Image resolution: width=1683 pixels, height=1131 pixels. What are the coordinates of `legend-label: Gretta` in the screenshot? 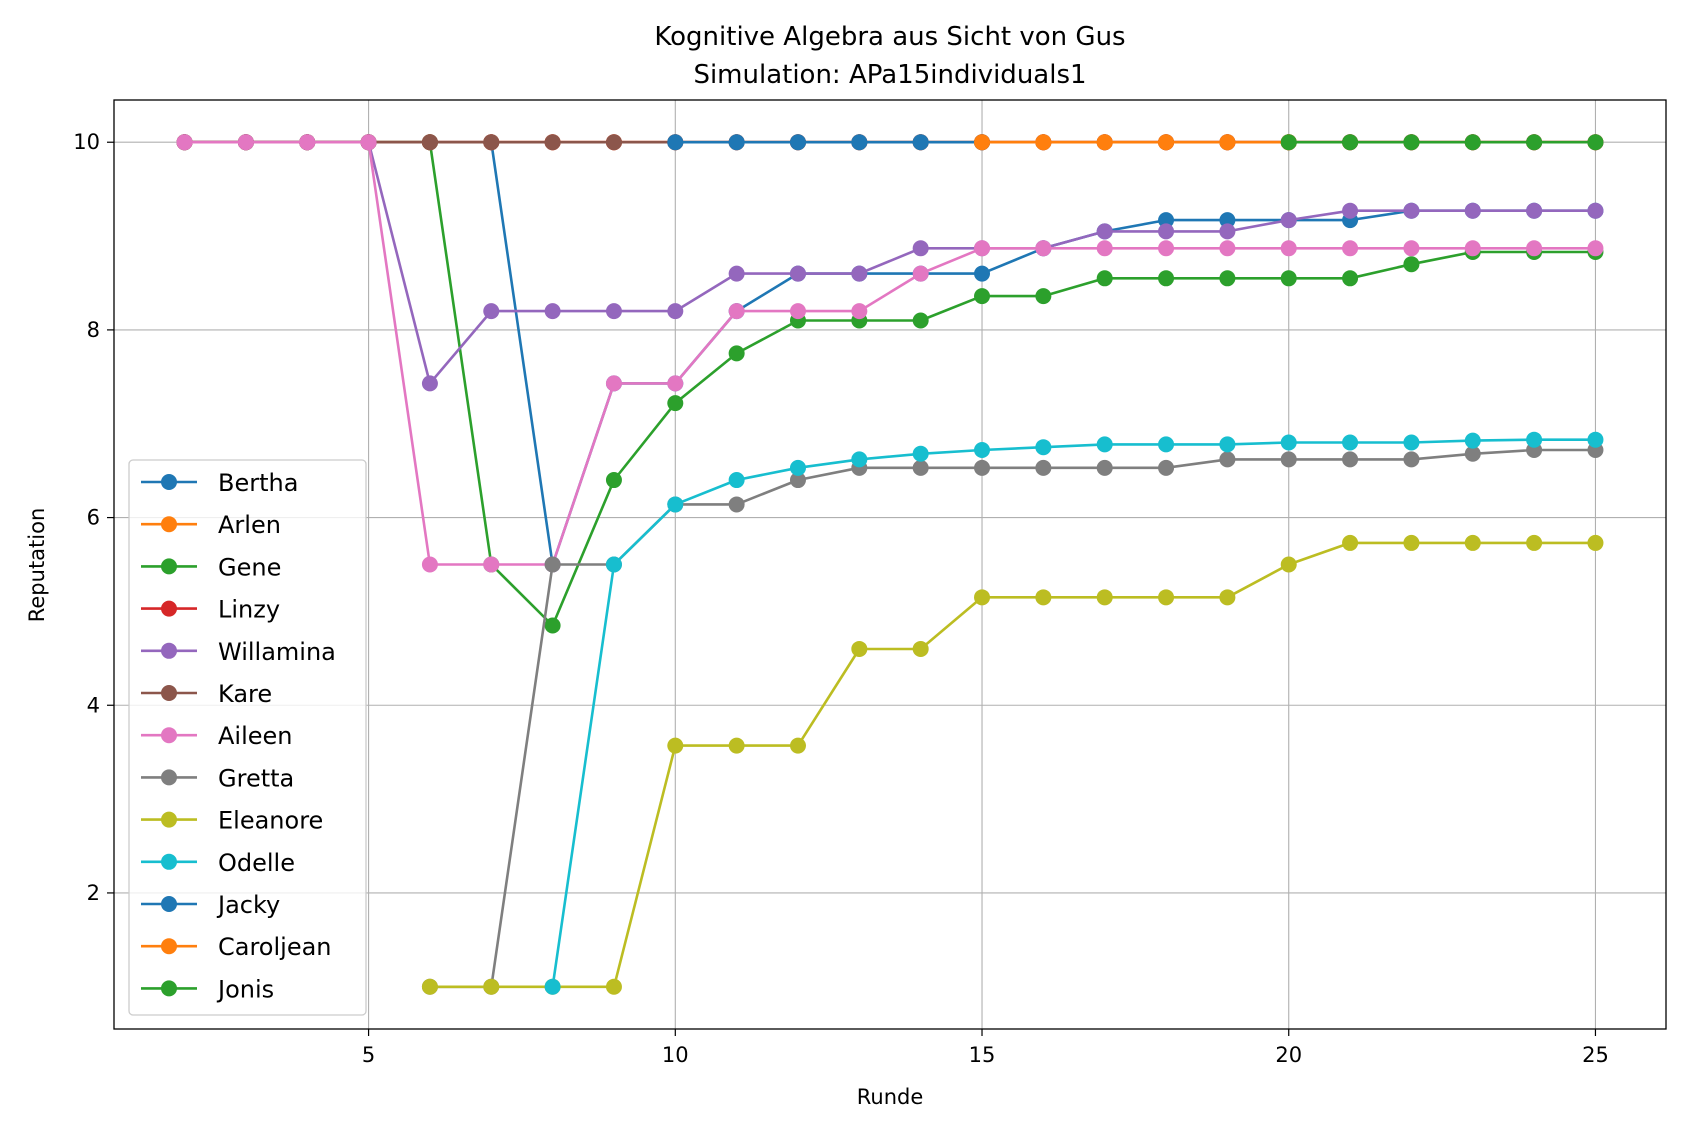 It's located at (256, 778).